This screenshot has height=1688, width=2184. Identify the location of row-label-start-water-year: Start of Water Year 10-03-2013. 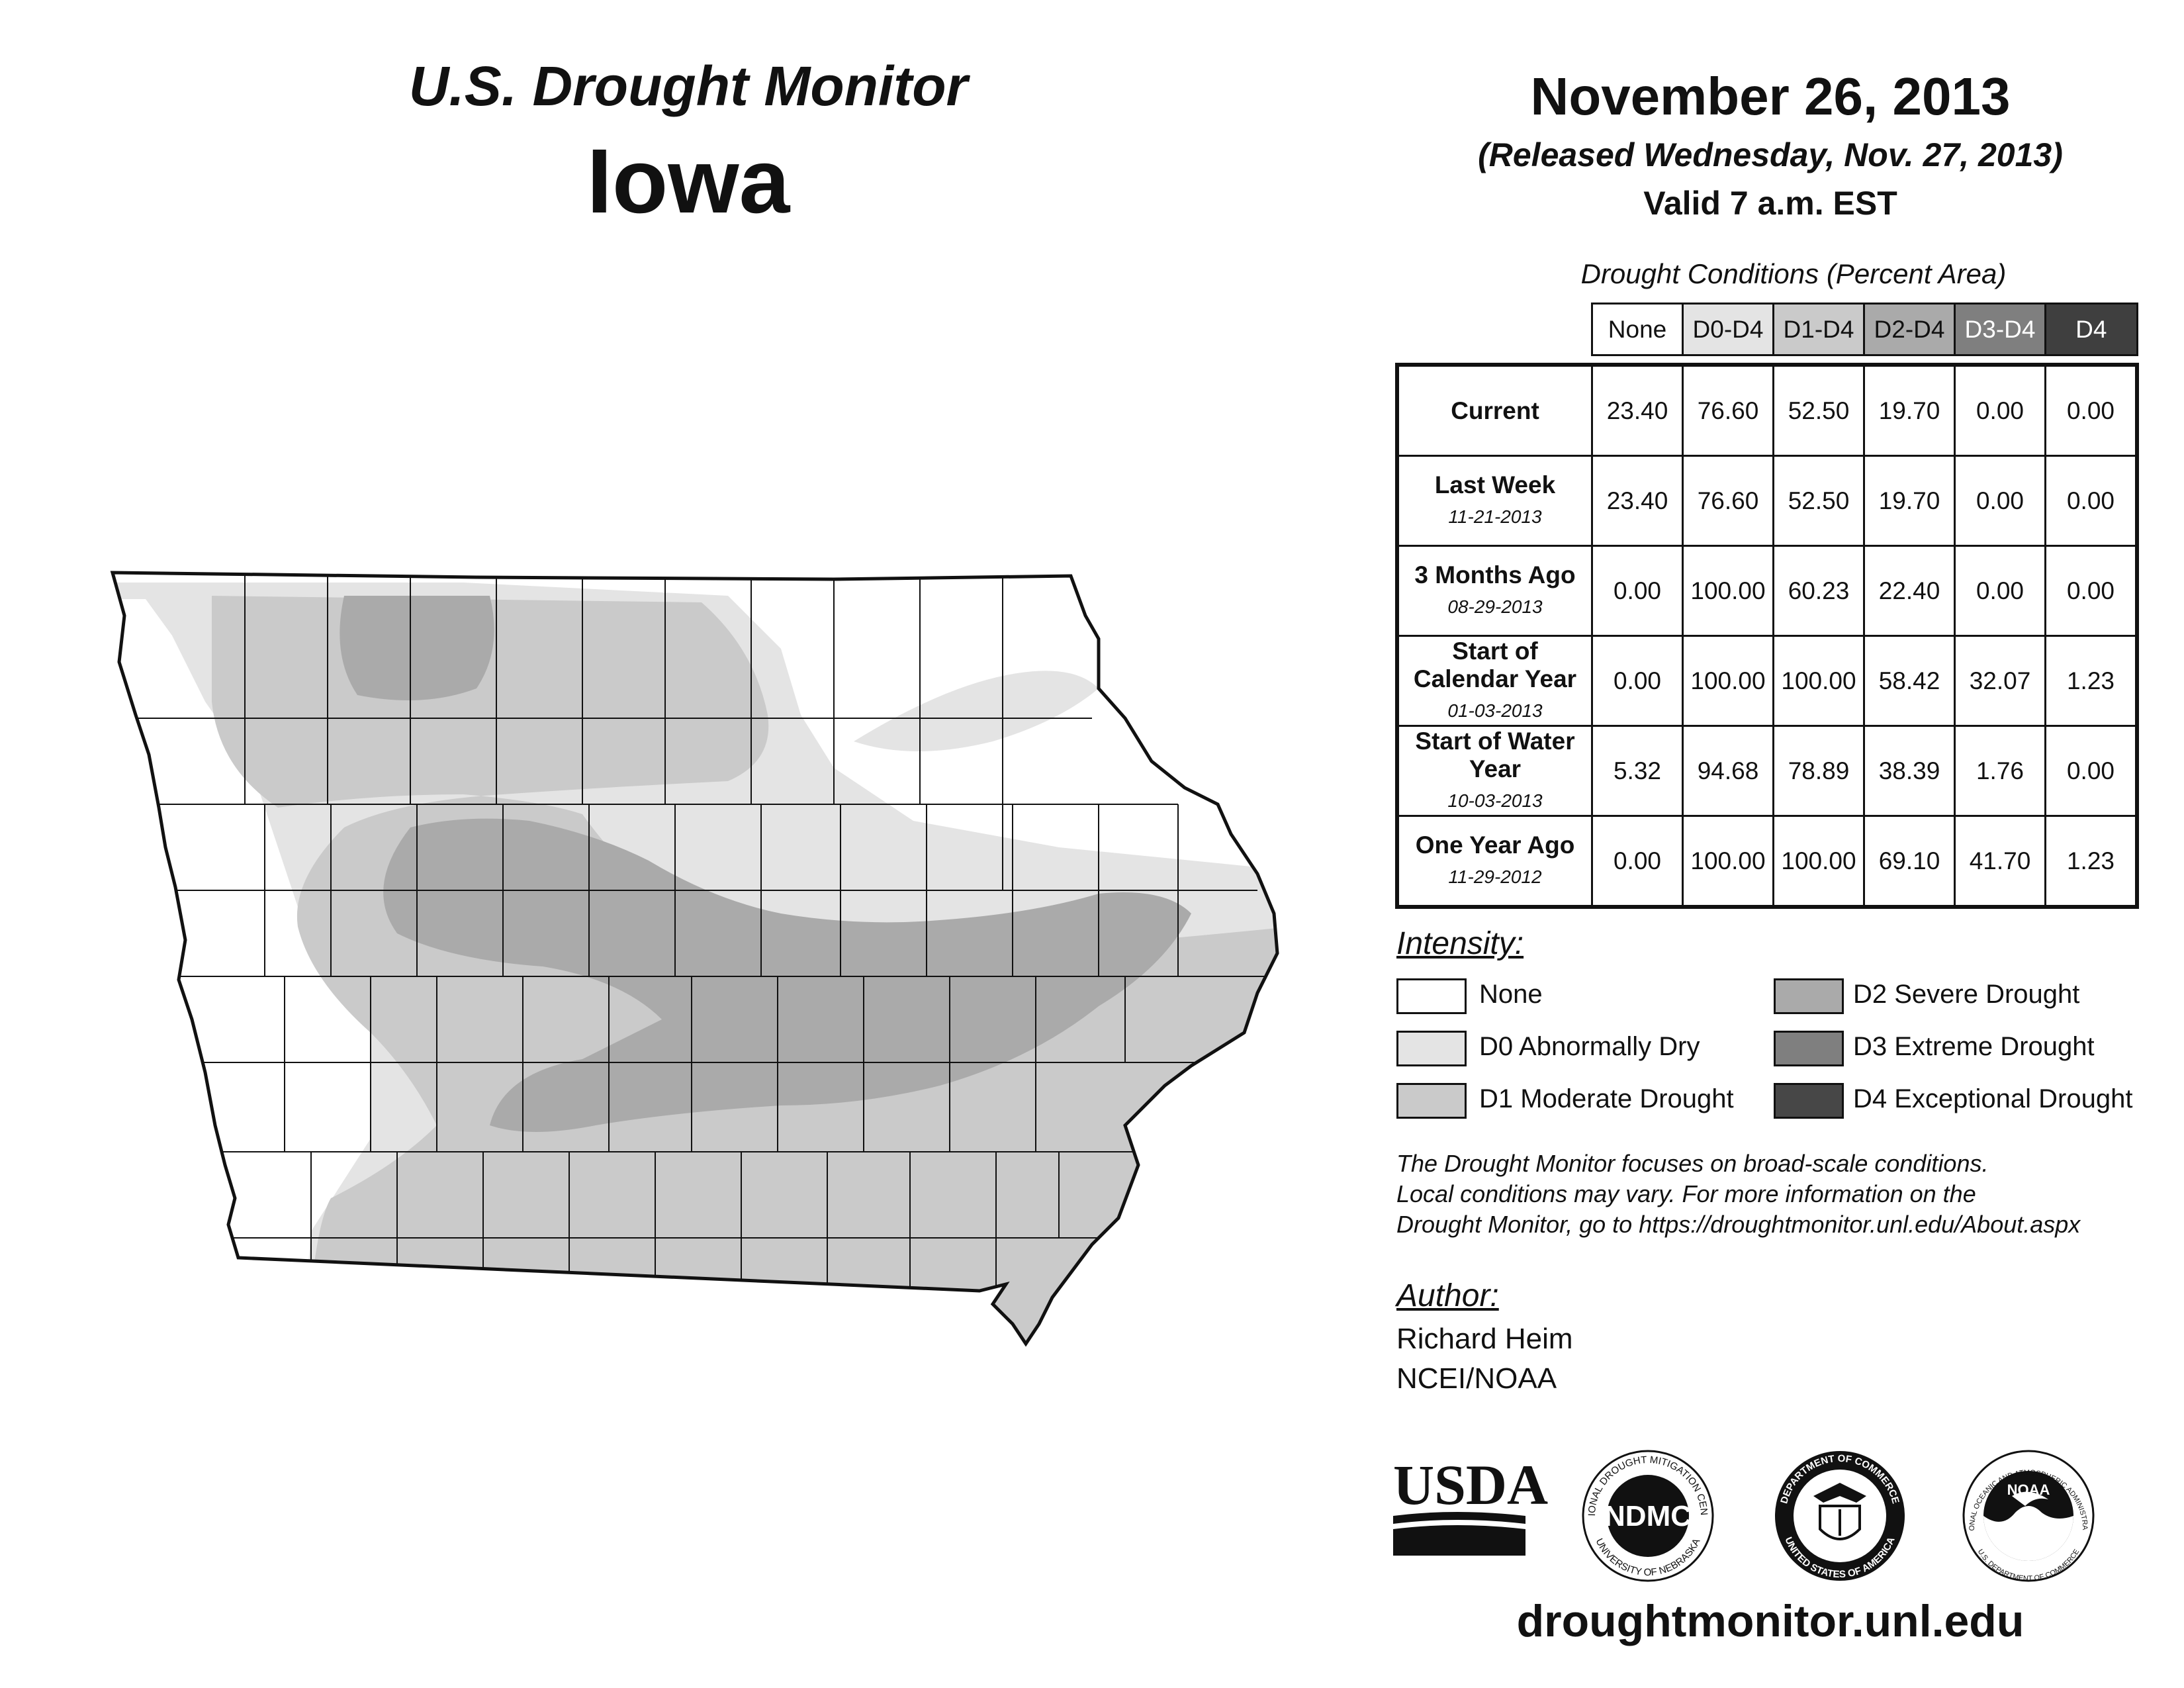
(1494, 771).